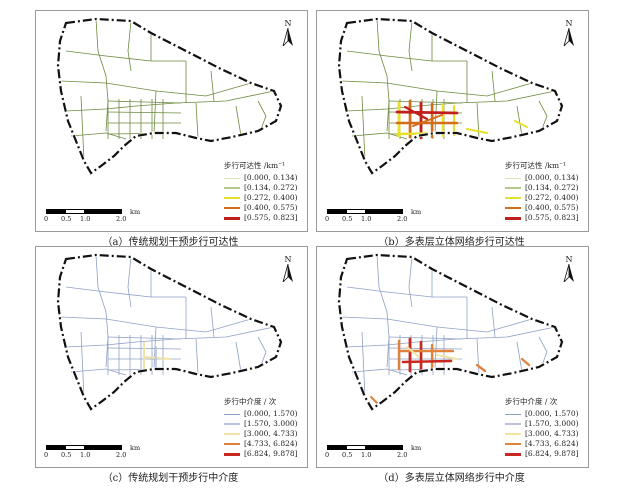 The height and width of the screenshot is (491, 622). Describe the element at coordinates (261, 188) in the screenshot. I see `legend-item: [0.134, 0.272)` at that location.